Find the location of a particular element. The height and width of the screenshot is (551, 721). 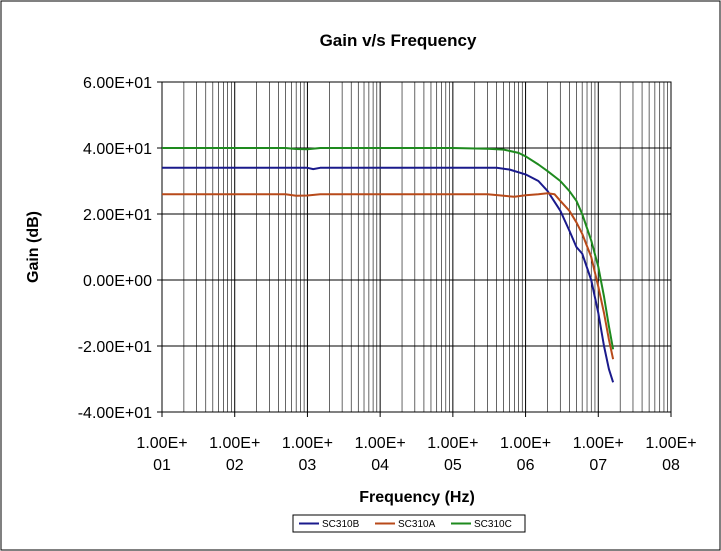

x-tick-label: 1.00E+ 05 is located at coordinates (452, 454).